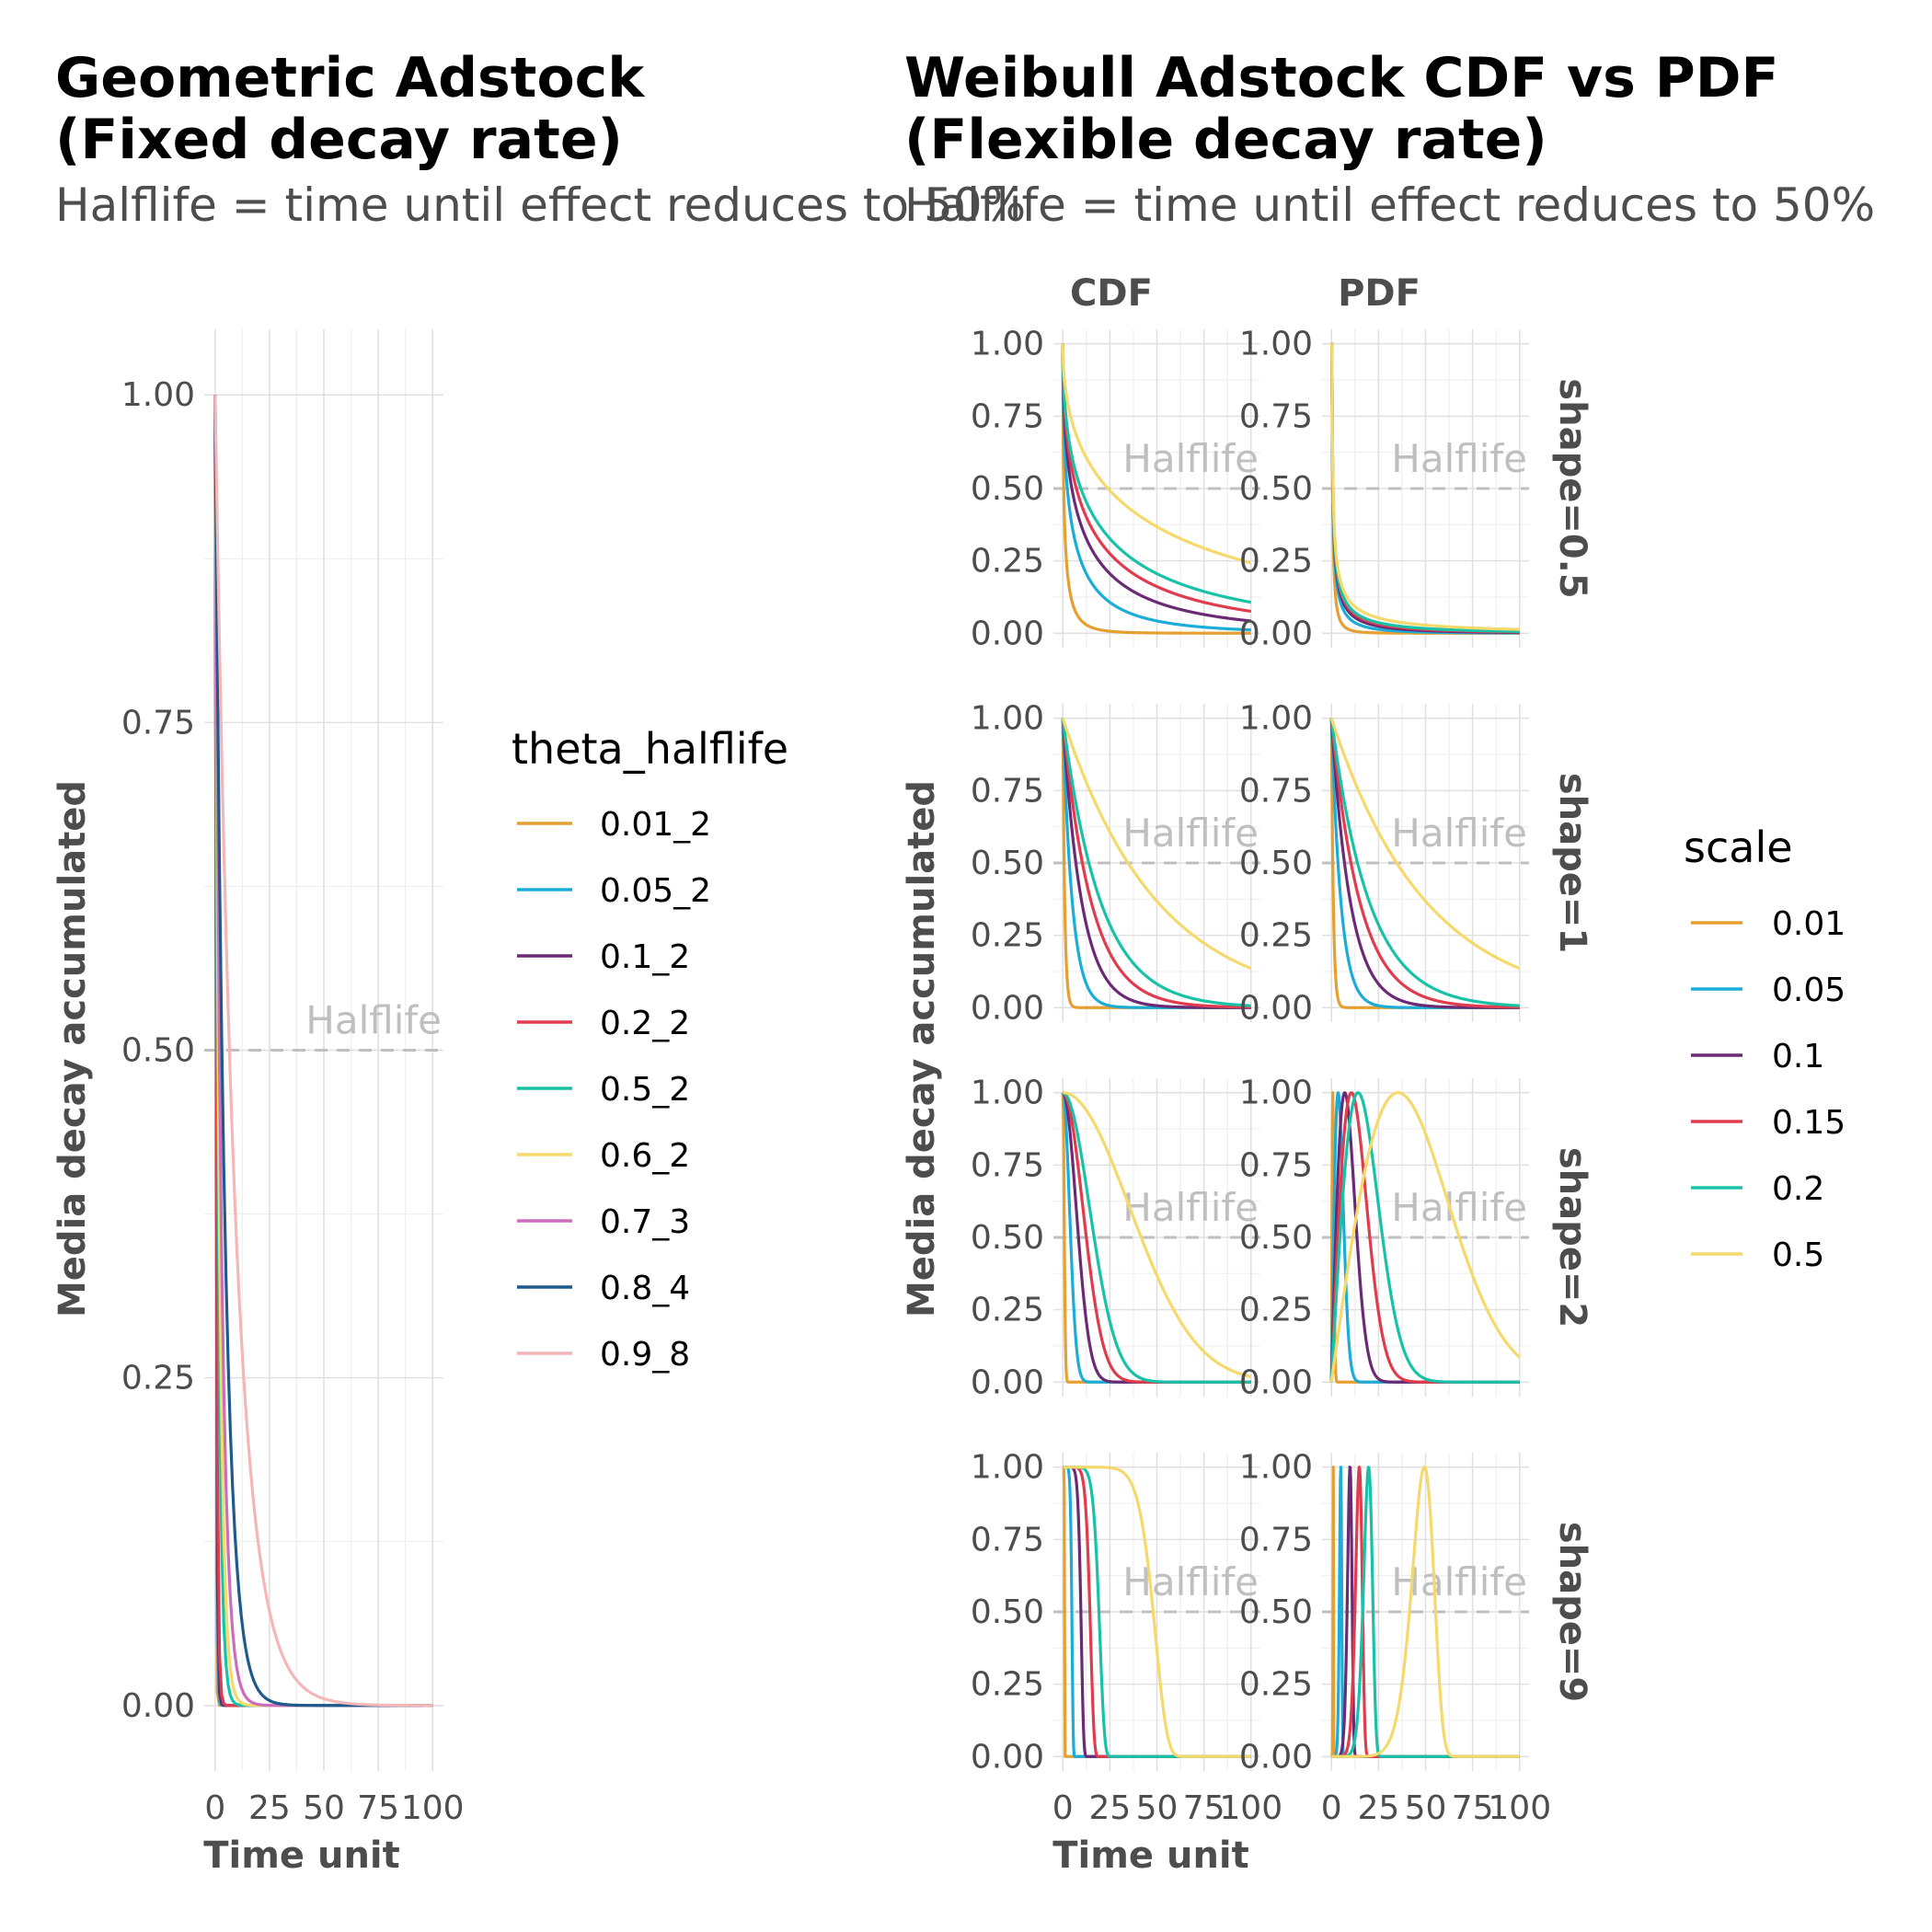 The image size is (1932, 1932). What do you see at coordinates (645, 1090) in the screenshot?
I see `legend-label: 0.5_2` at bounding box center [645, 1090].